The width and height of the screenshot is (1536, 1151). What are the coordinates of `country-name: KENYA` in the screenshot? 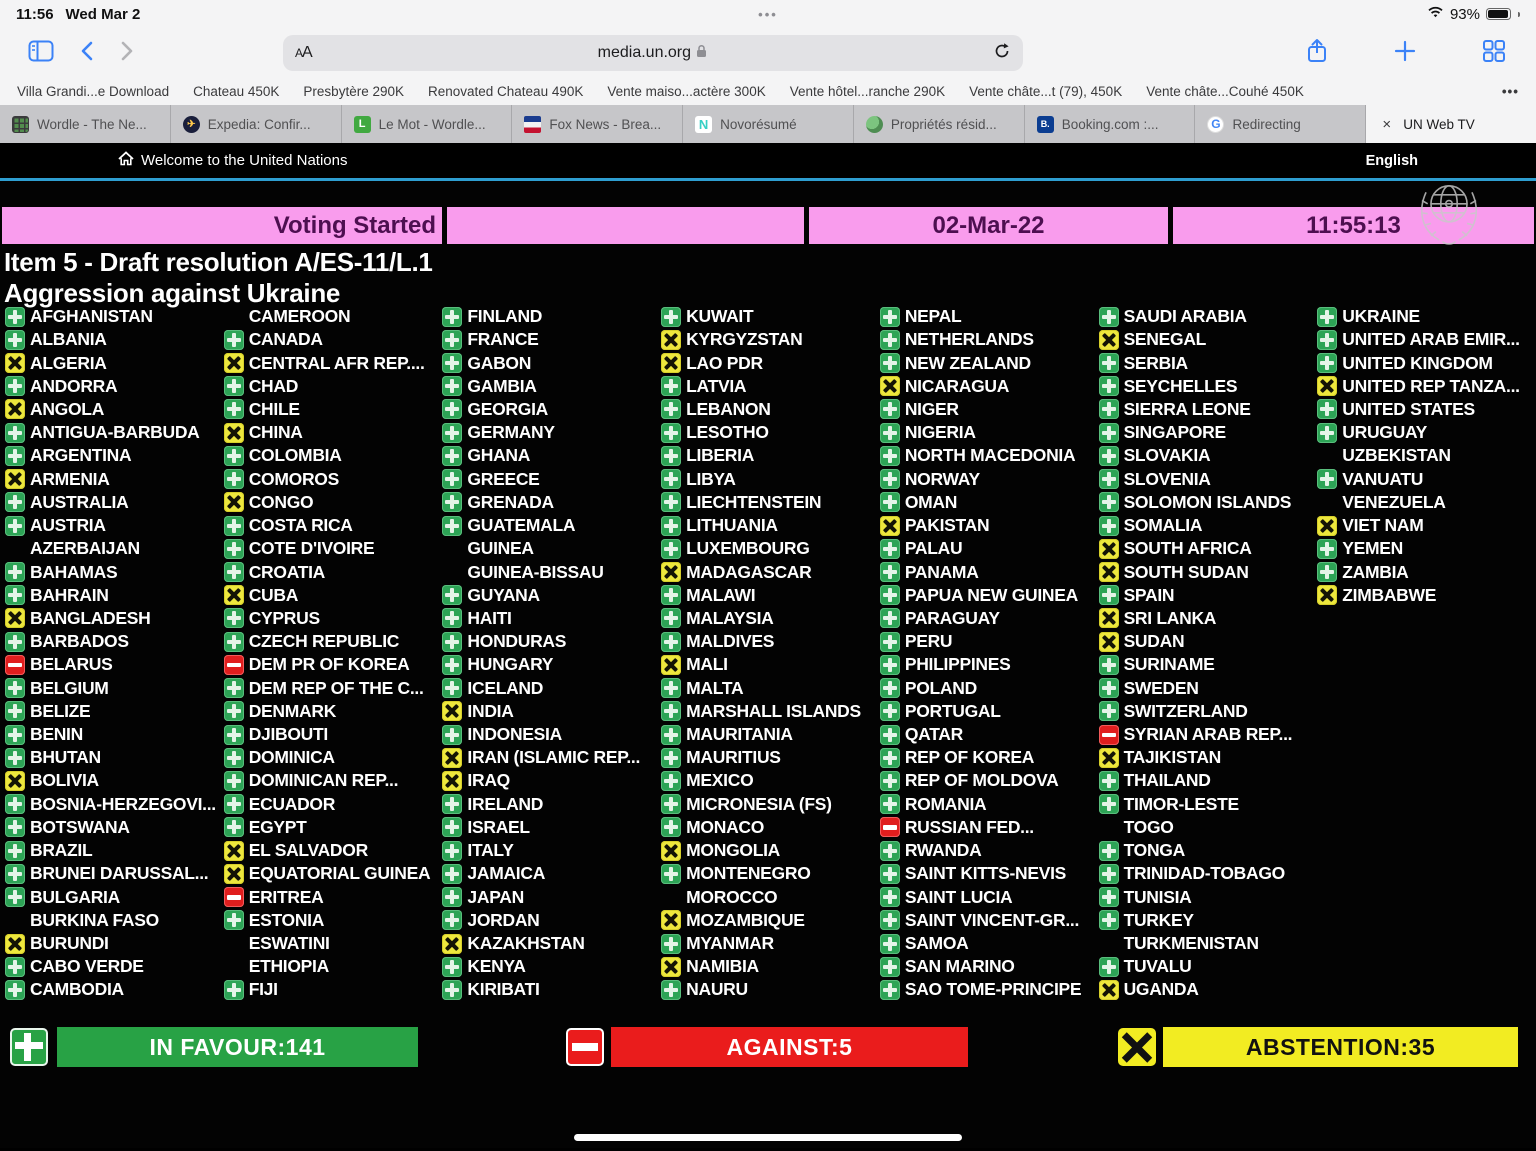 It's located at (496, 966).